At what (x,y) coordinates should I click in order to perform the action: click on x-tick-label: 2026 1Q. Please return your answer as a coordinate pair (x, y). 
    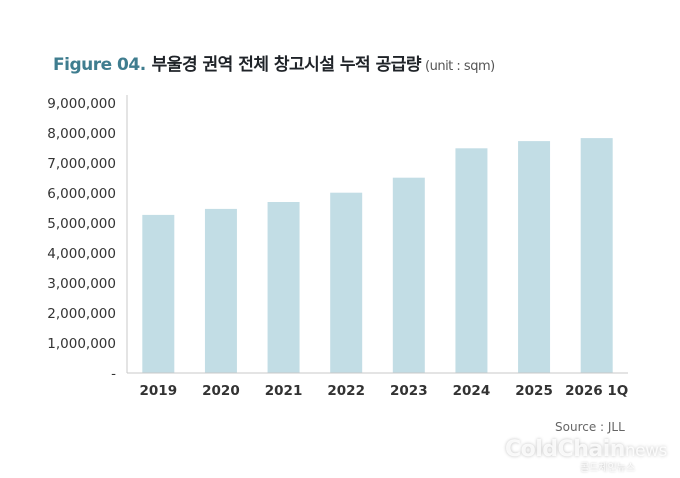
    Looking at the image, I should click on (596, 391).